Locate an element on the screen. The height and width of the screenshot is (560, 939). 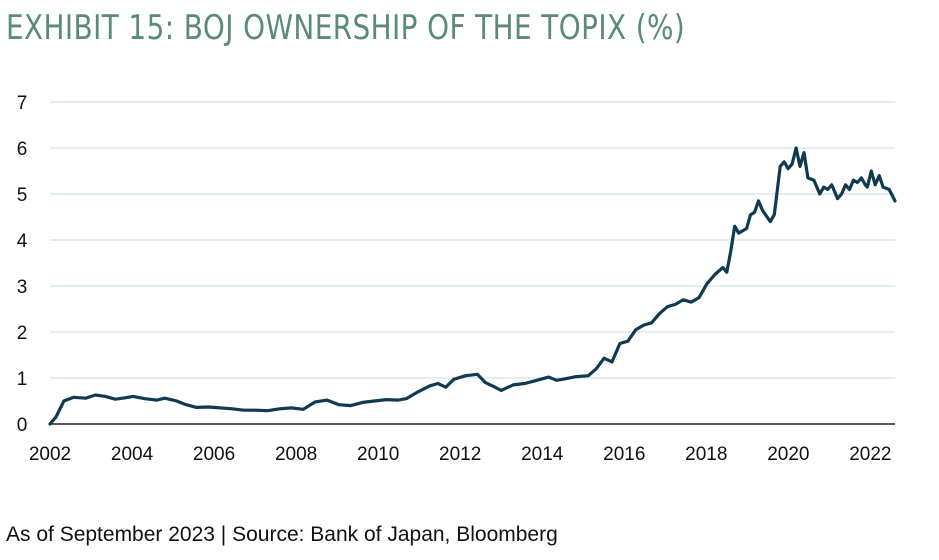
y-tick-label: 0 is located at coordinates (22, 425).